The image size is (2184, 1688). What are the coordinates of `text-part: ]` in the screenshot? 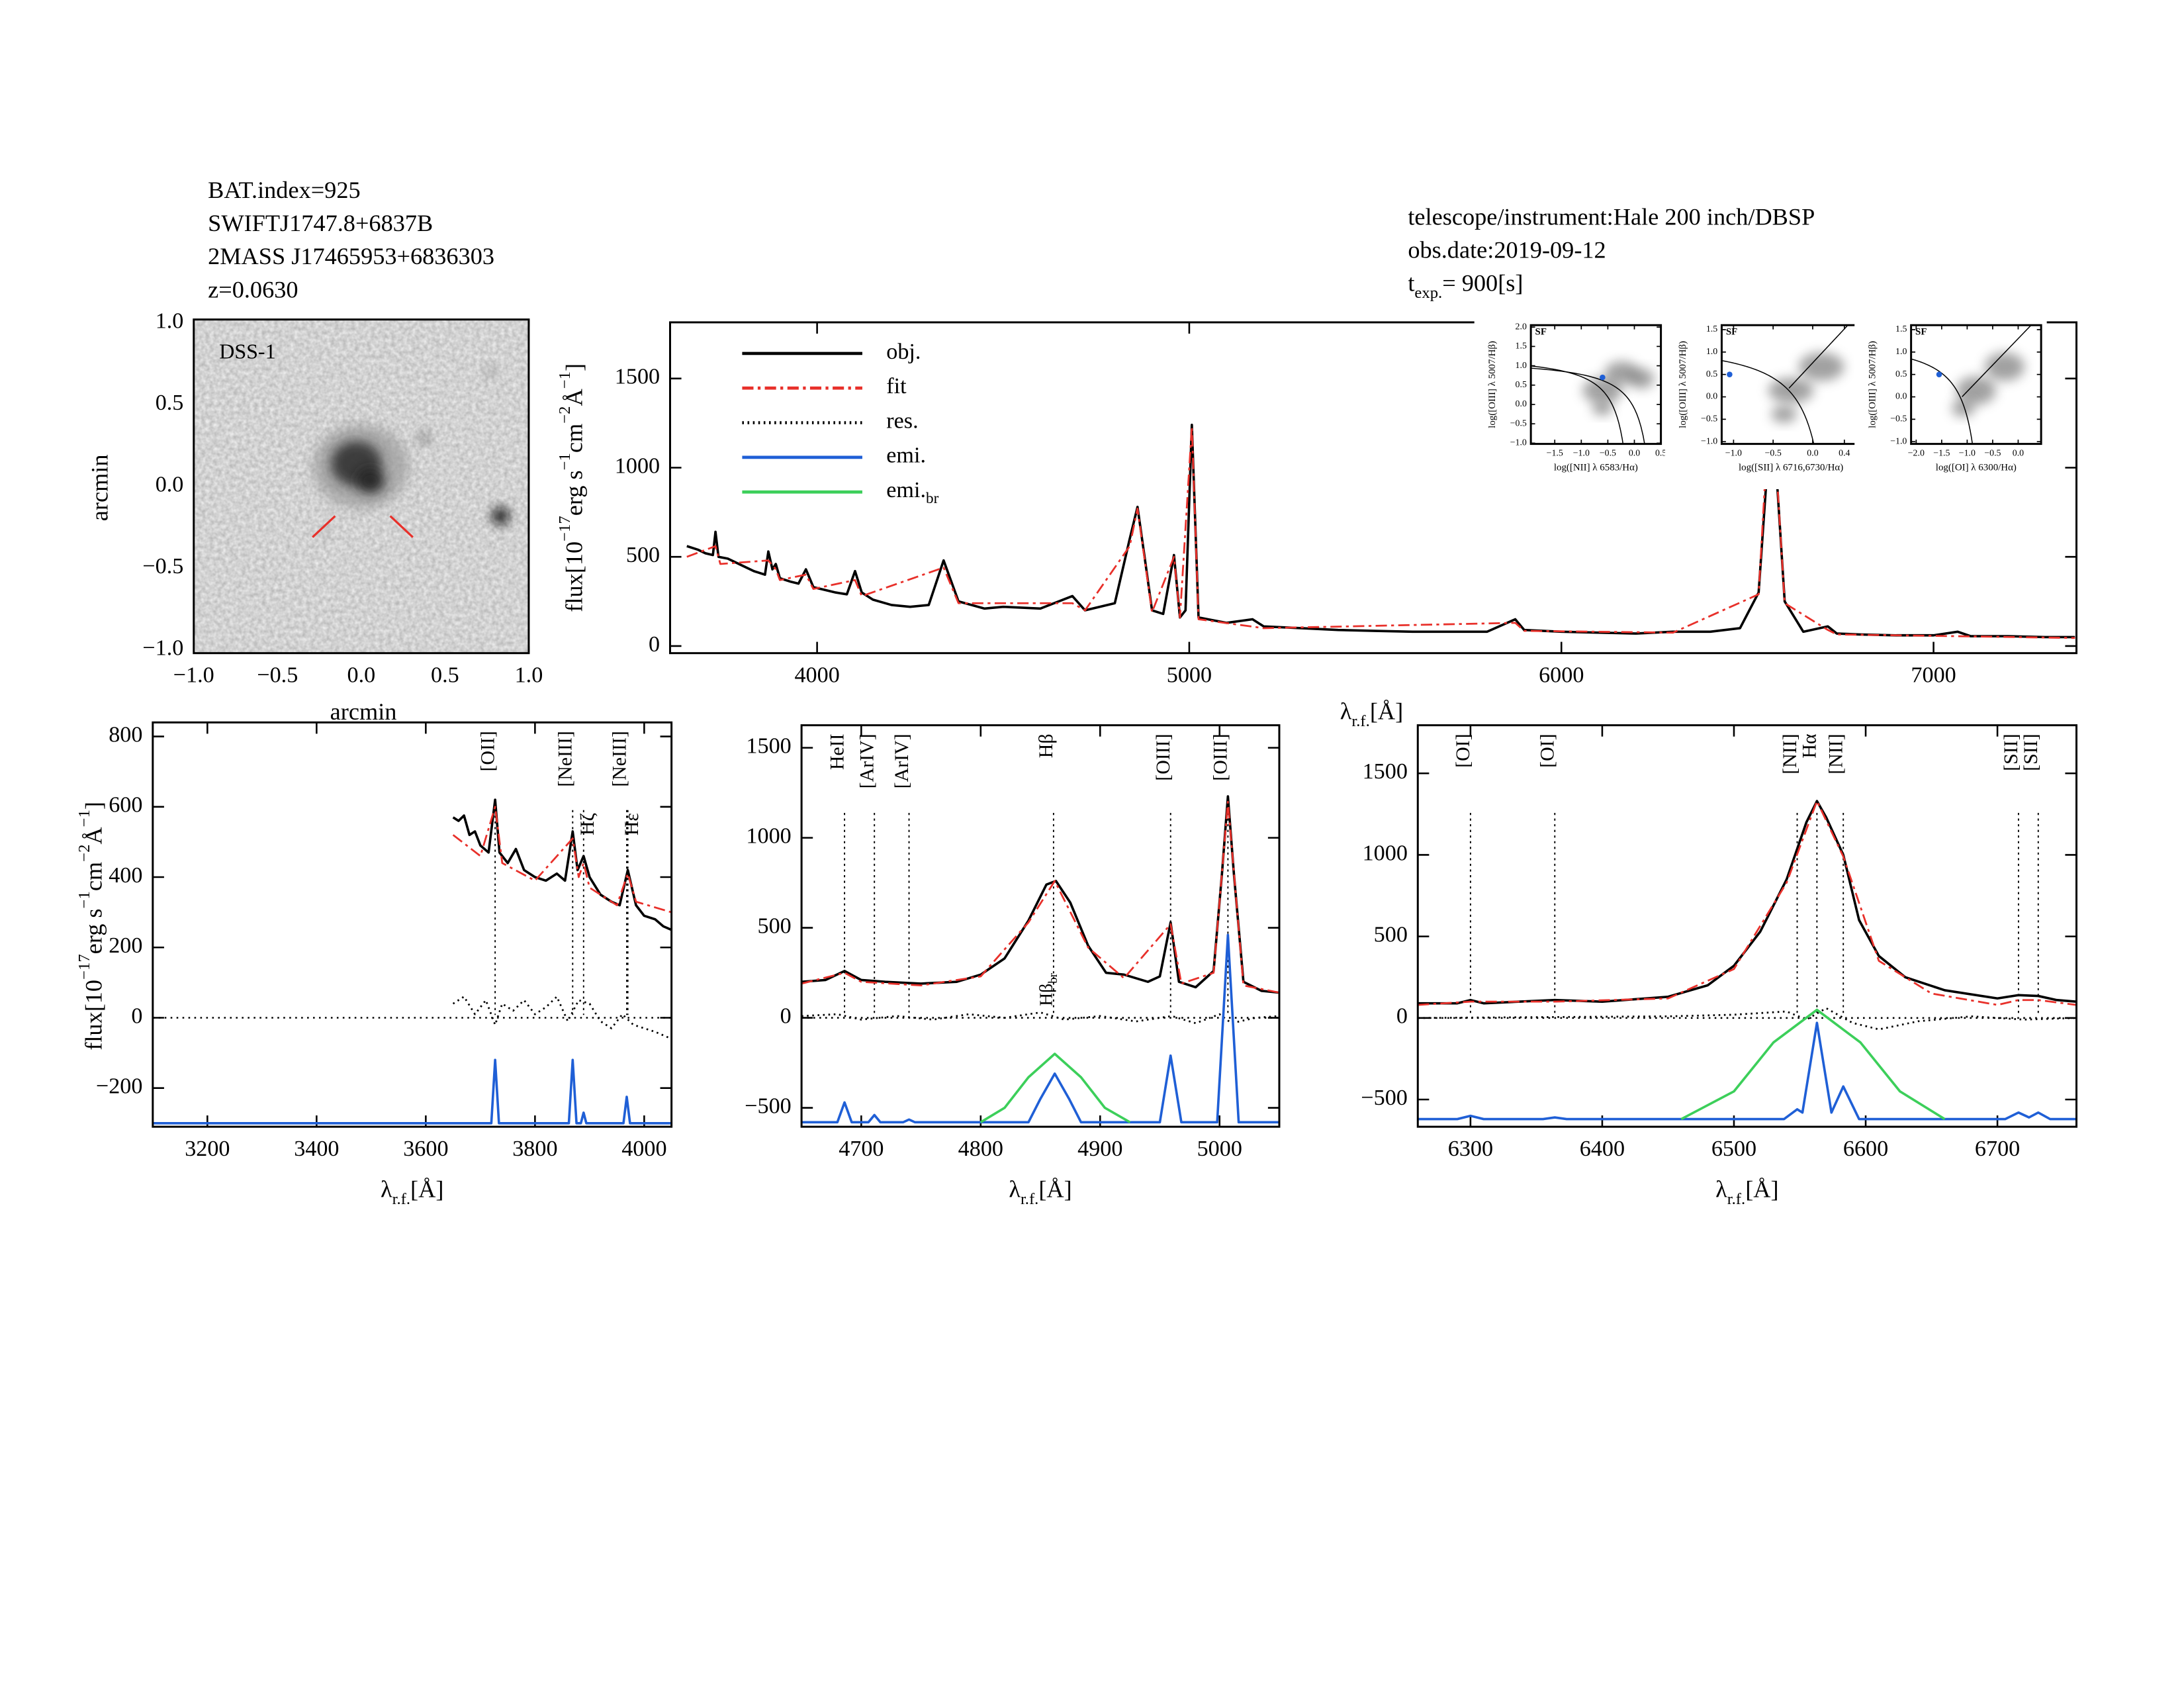 It's located at (574, 367).